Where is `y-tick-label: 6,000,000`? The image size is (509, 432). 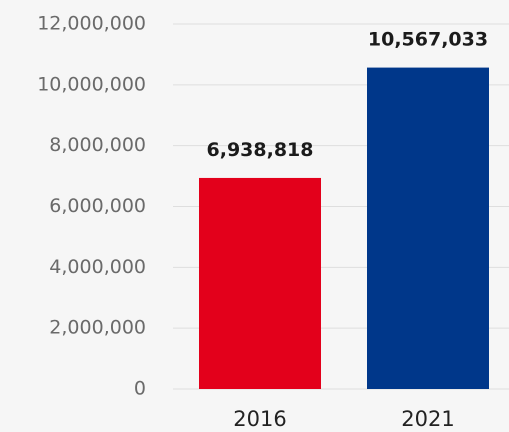 y-tick-label: 6,000,000 is located at coordinates (97, 206).